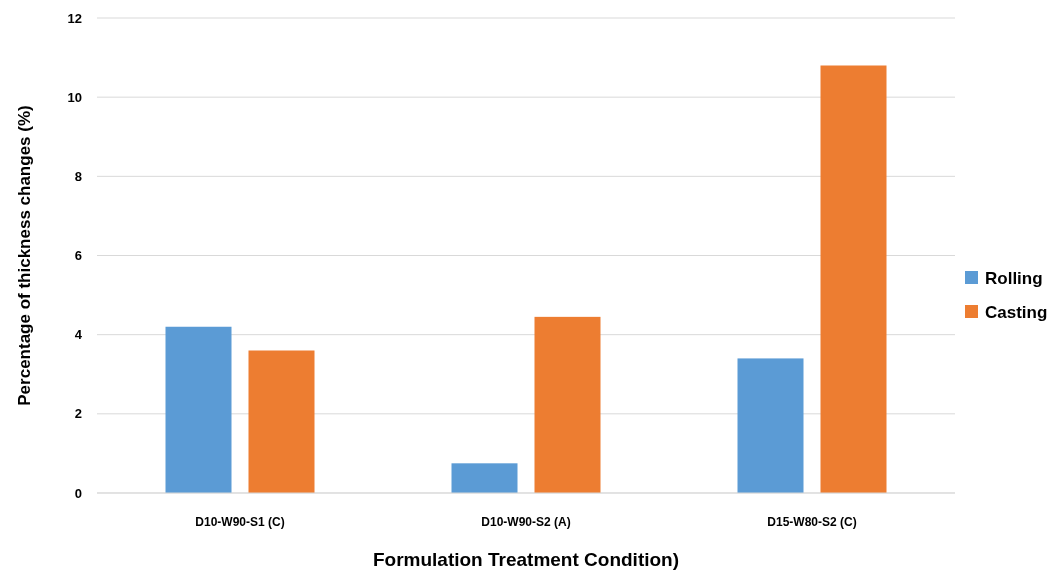  What do you see at coordinates (78, 414) in the screenshot?
I see `y-tick-label: 2` at bounding box center [78, 414].